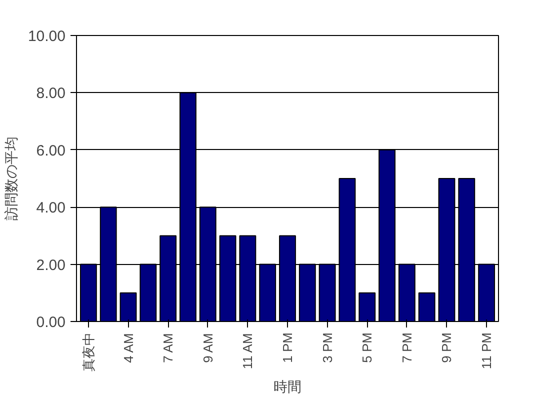  Describe the element at coordinates (51, 322) in the screenshot. I see `y-tick-label: 0.00` at that location.